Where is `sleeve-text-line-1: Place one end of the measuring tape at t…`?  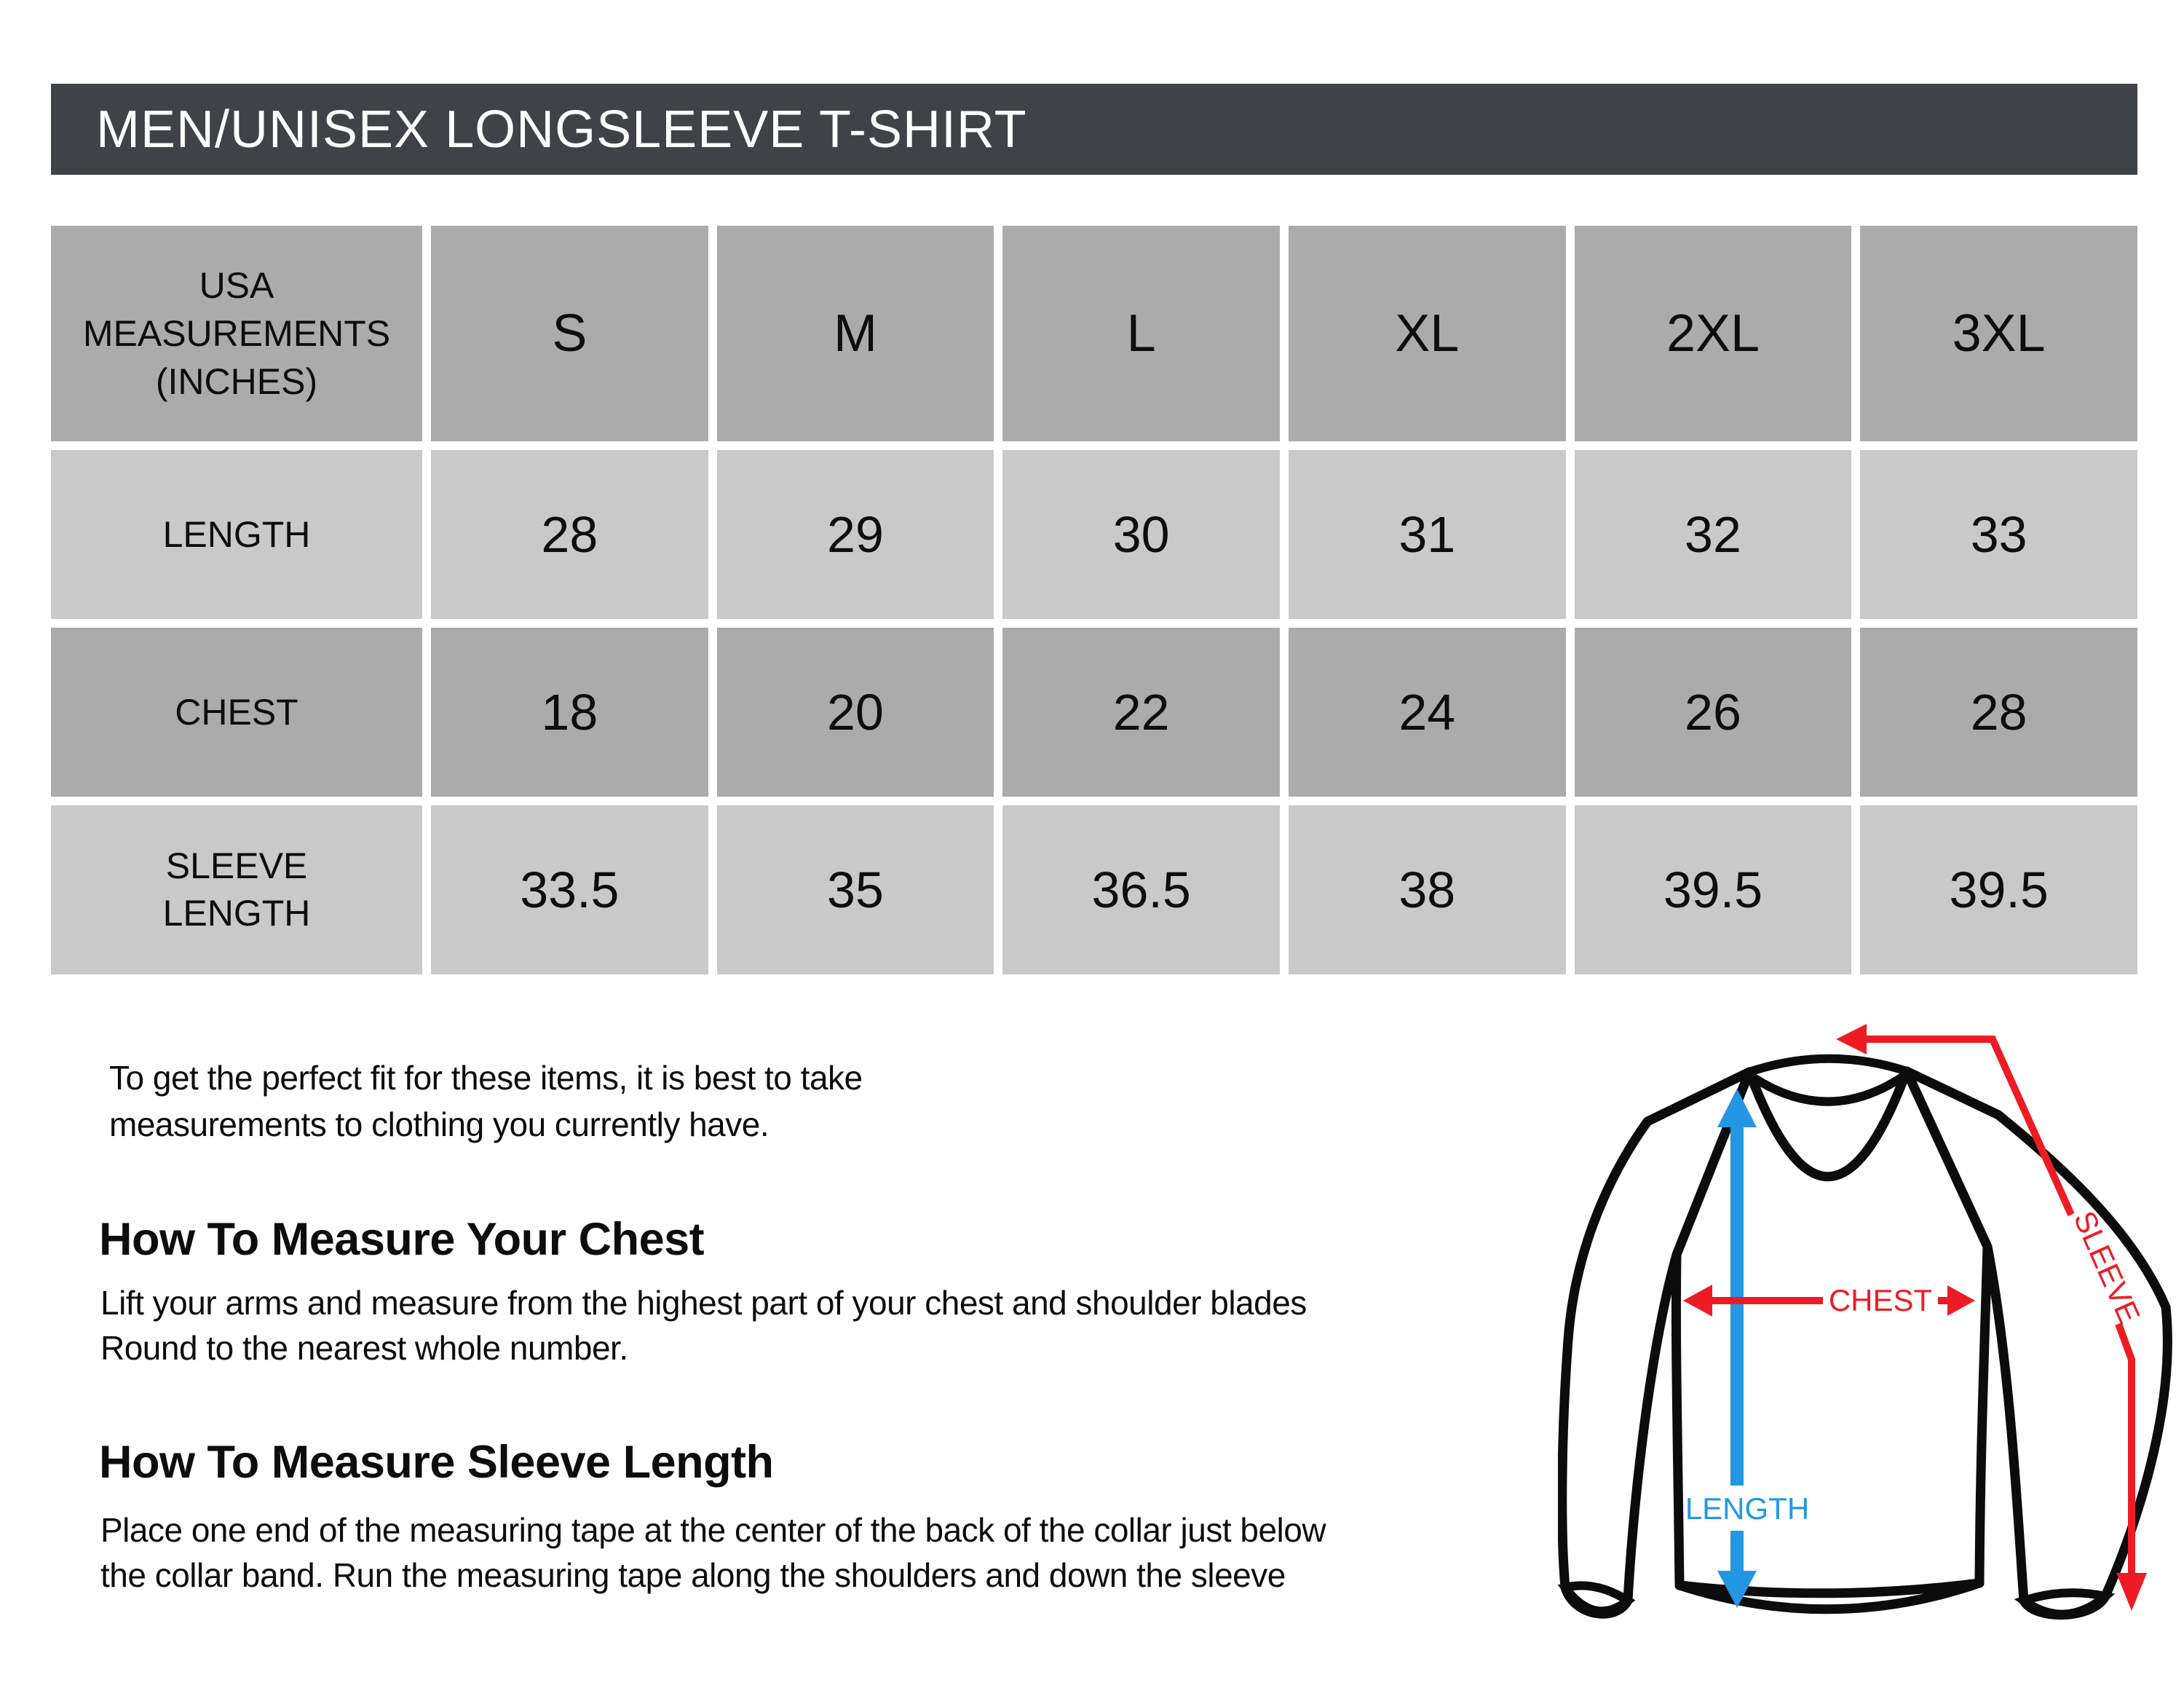 sleeve-text-line-1: Place one end of the measuring tape at t… is located at coordinates (713, 1530).